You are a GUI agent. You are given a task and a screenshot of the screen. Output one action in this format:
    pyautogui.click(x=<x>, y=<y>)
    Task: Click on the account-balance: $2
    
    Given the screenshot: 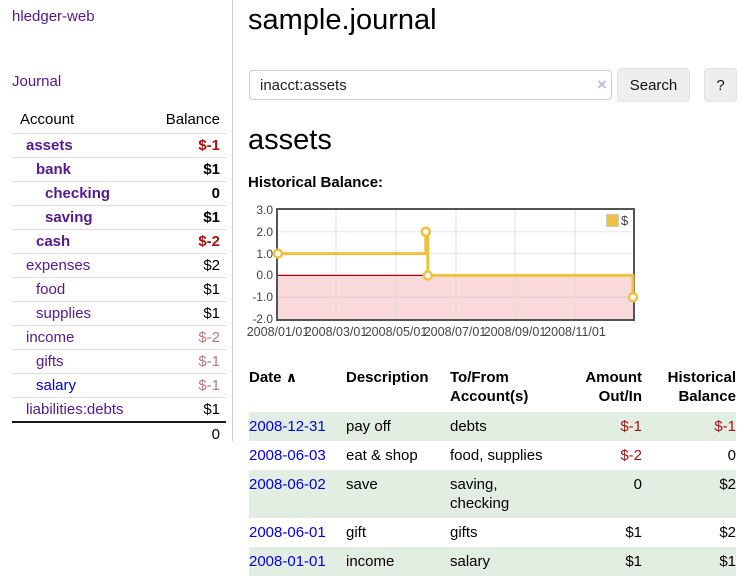 What is the action you would take?
    pyautogui.click(x=188, y=265)
    